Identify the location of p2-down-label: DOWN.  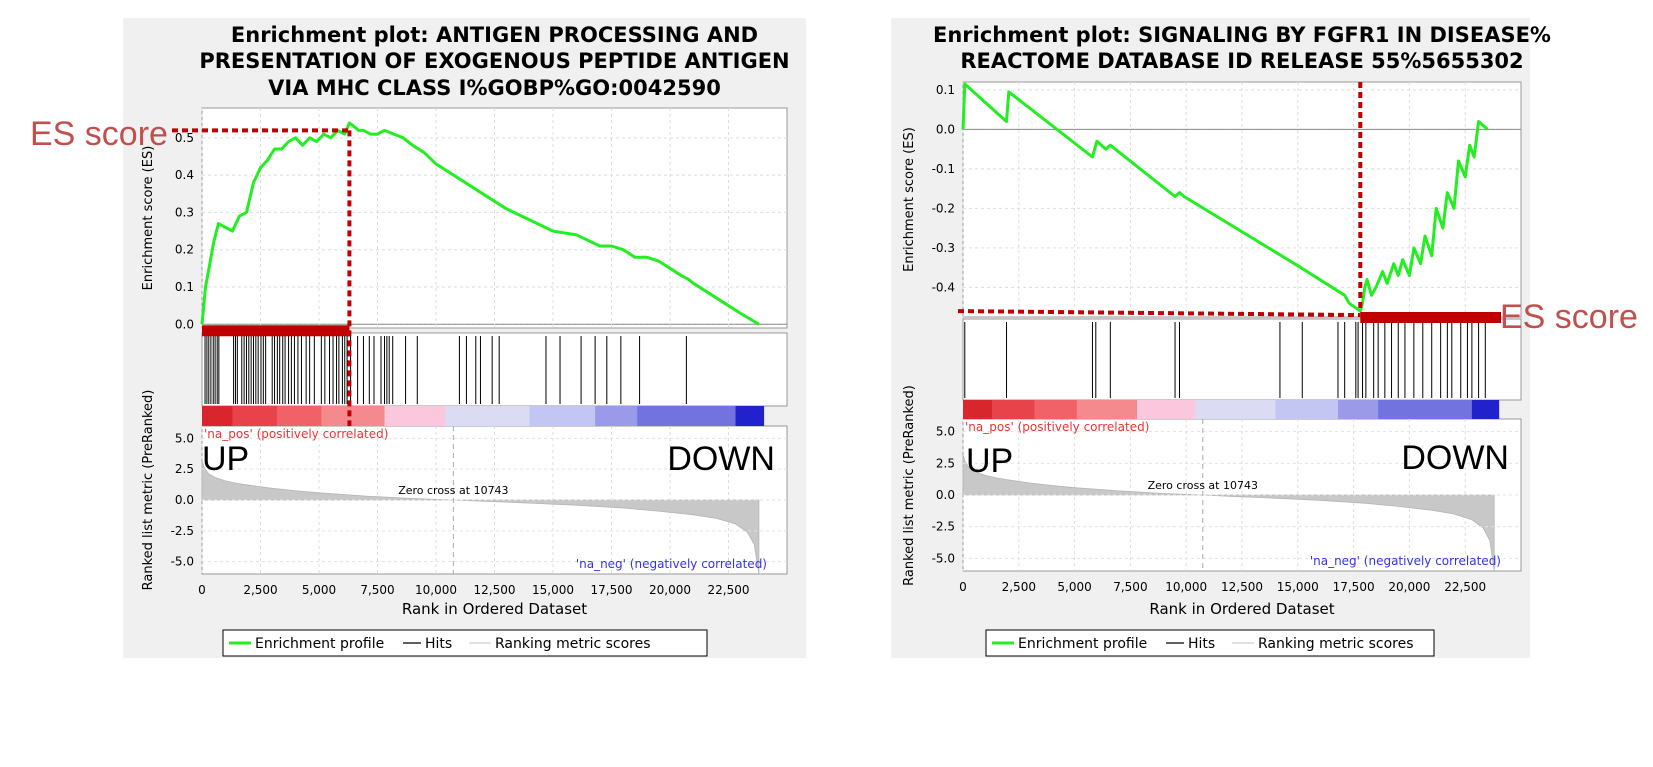
(1455, 458).